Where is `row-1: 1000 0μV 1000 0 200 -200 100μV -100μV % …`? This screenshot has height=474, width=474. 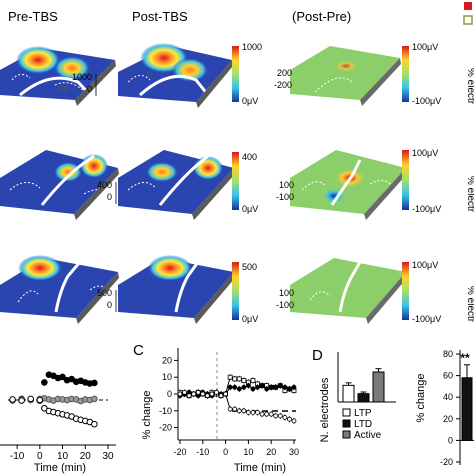
row-1: 1000 0μV 1000 0 200 -200 100μV -100μV % … is located at coordinates (237, 75).